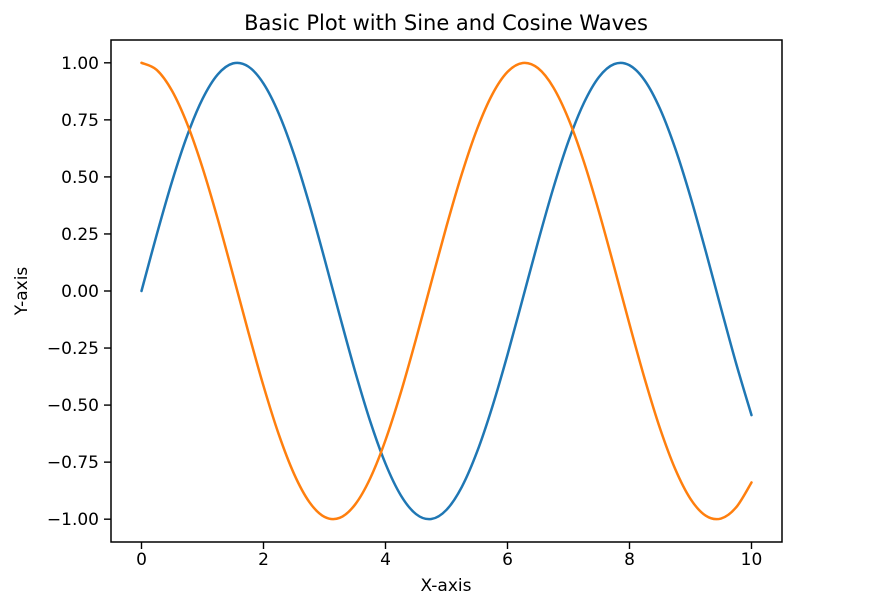  What do you see at coordinates (752, 560) in the screenshot?
I see `x-tick-label: 10` at bounding box center [752, 560].